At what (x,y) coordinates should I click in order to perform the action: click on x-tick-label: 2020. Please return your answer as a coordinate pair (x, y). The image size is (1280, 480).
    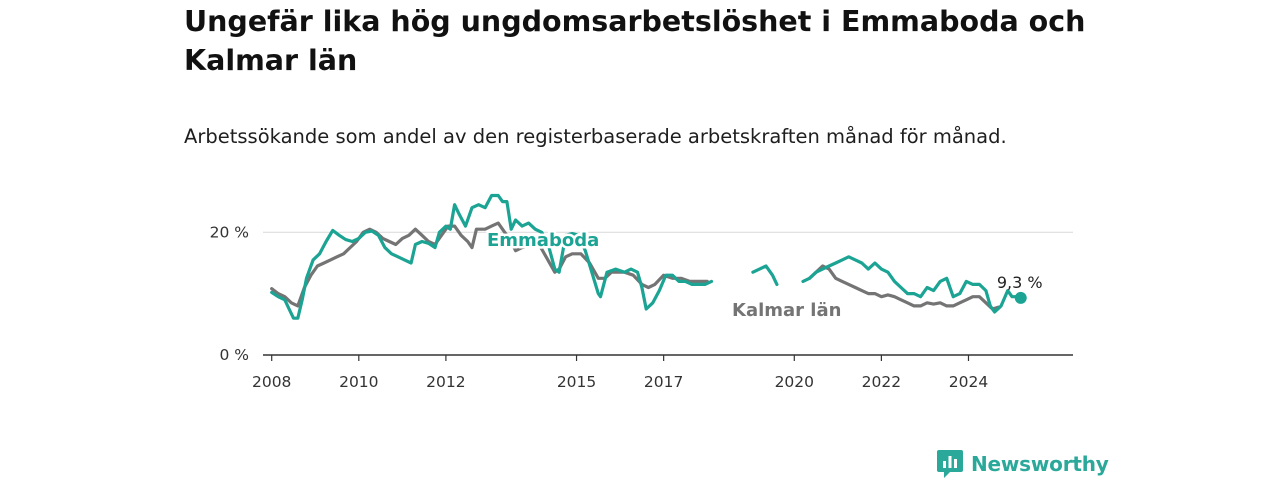
    Looking at the image, I should click on (794, 382).